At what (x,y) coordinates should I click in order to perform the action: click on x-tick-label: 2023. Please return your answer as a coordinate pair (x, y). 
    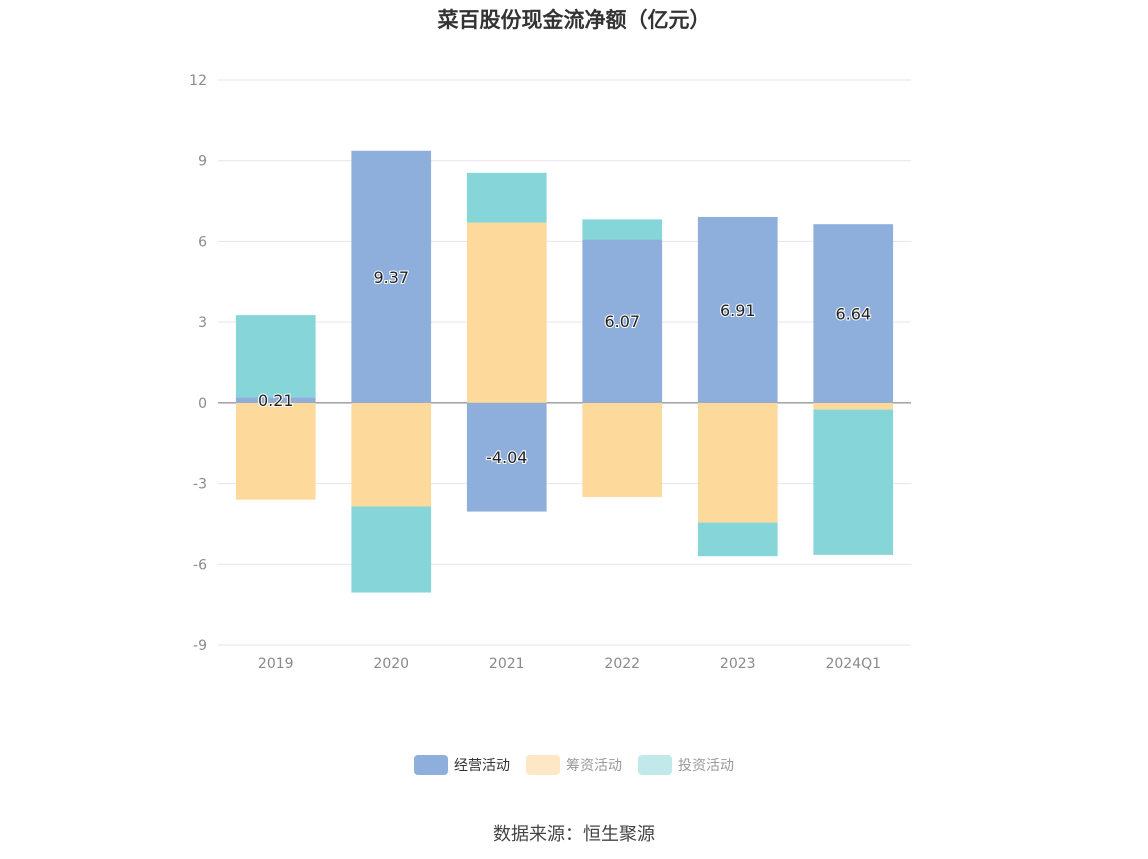
    Looking at the image, I should click on (738, 664).